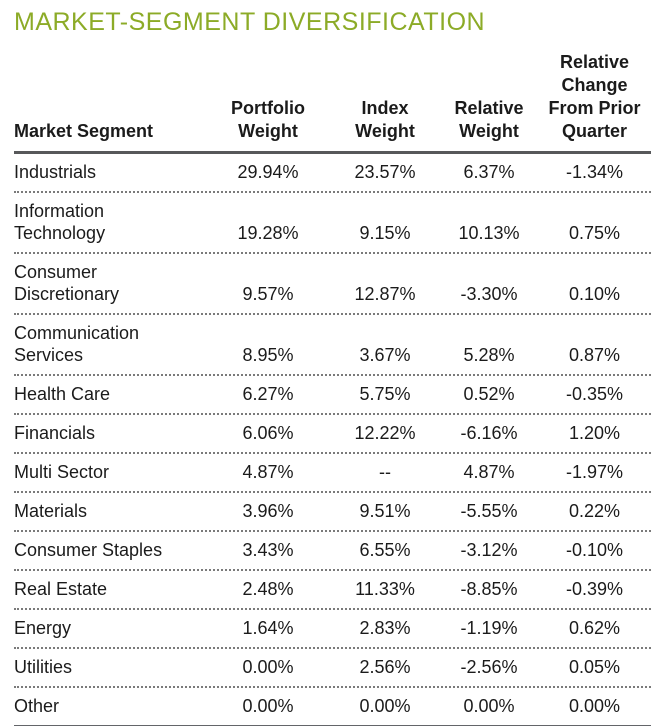  I want to click on table-row: Other 0.00% 0.00% 0.00% 0.00%, so click(332, 707).